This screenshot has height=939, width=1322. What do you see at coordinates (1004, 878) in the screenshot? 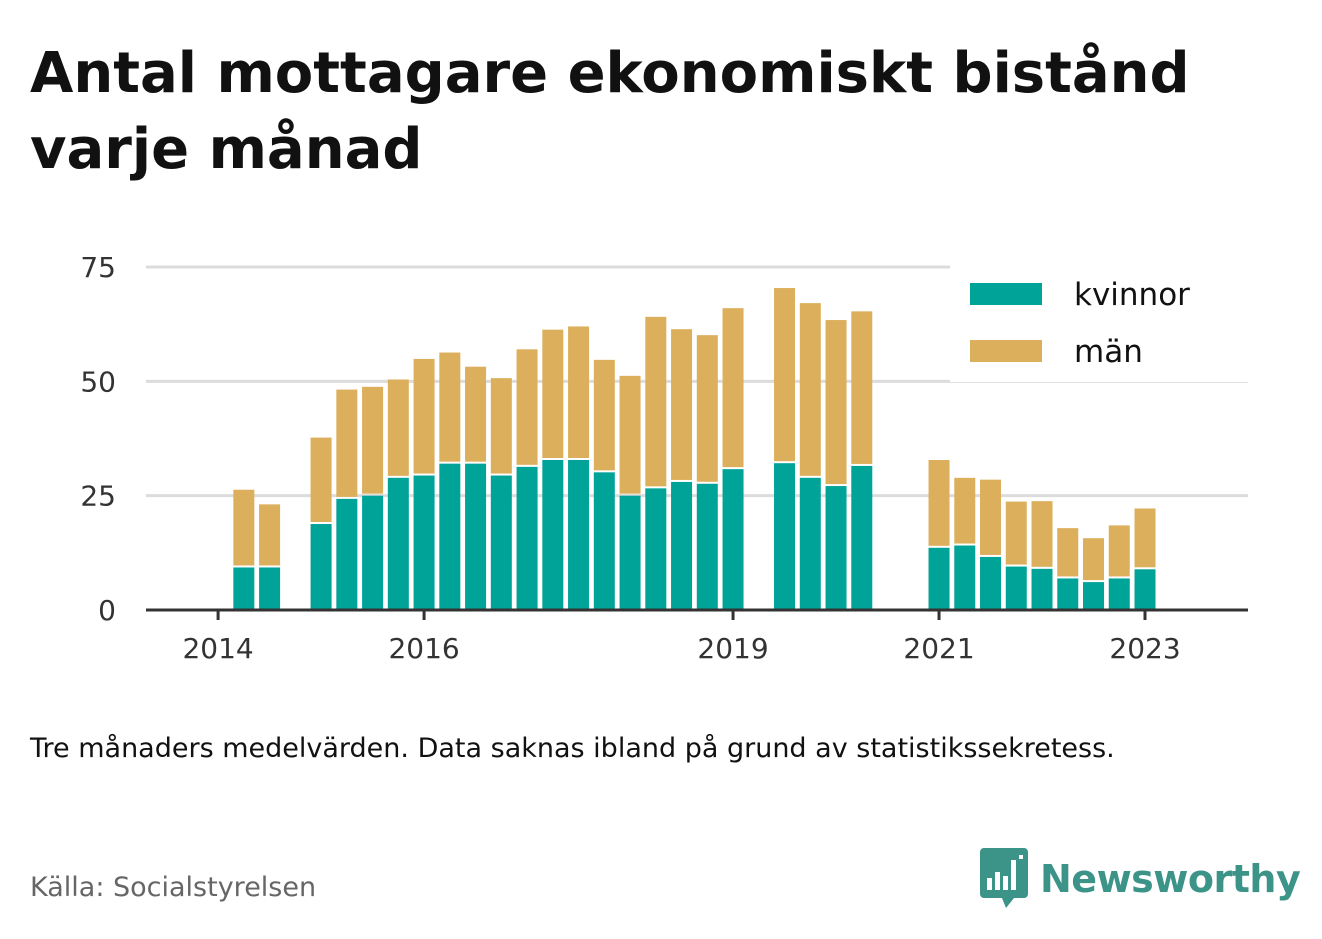
I see `newsworthy-logo-icon` at bounding box center [1004, 878].